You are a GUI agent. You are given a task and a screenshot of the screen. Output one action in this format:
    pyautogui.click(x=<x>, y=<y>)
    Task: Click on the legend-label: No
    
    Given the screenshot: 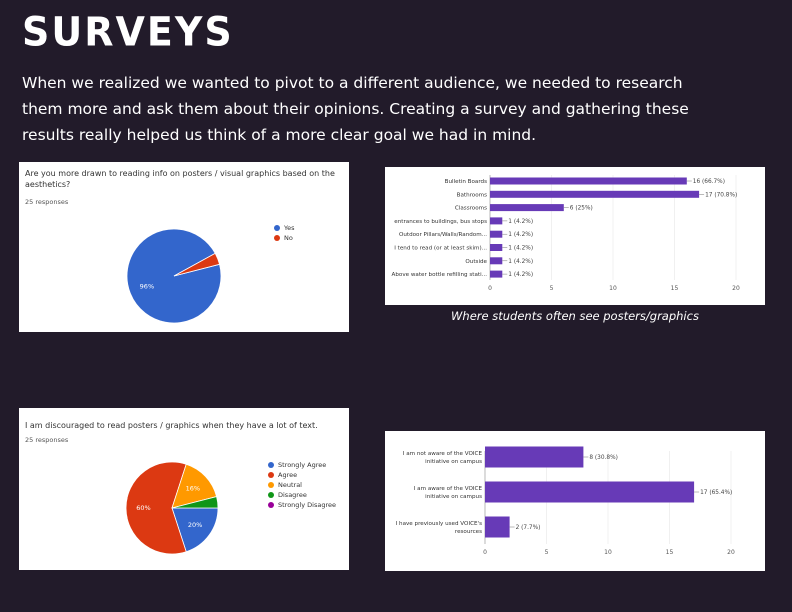 What is the action you would take?
    pyautogui.click(x=288, y=238)
    